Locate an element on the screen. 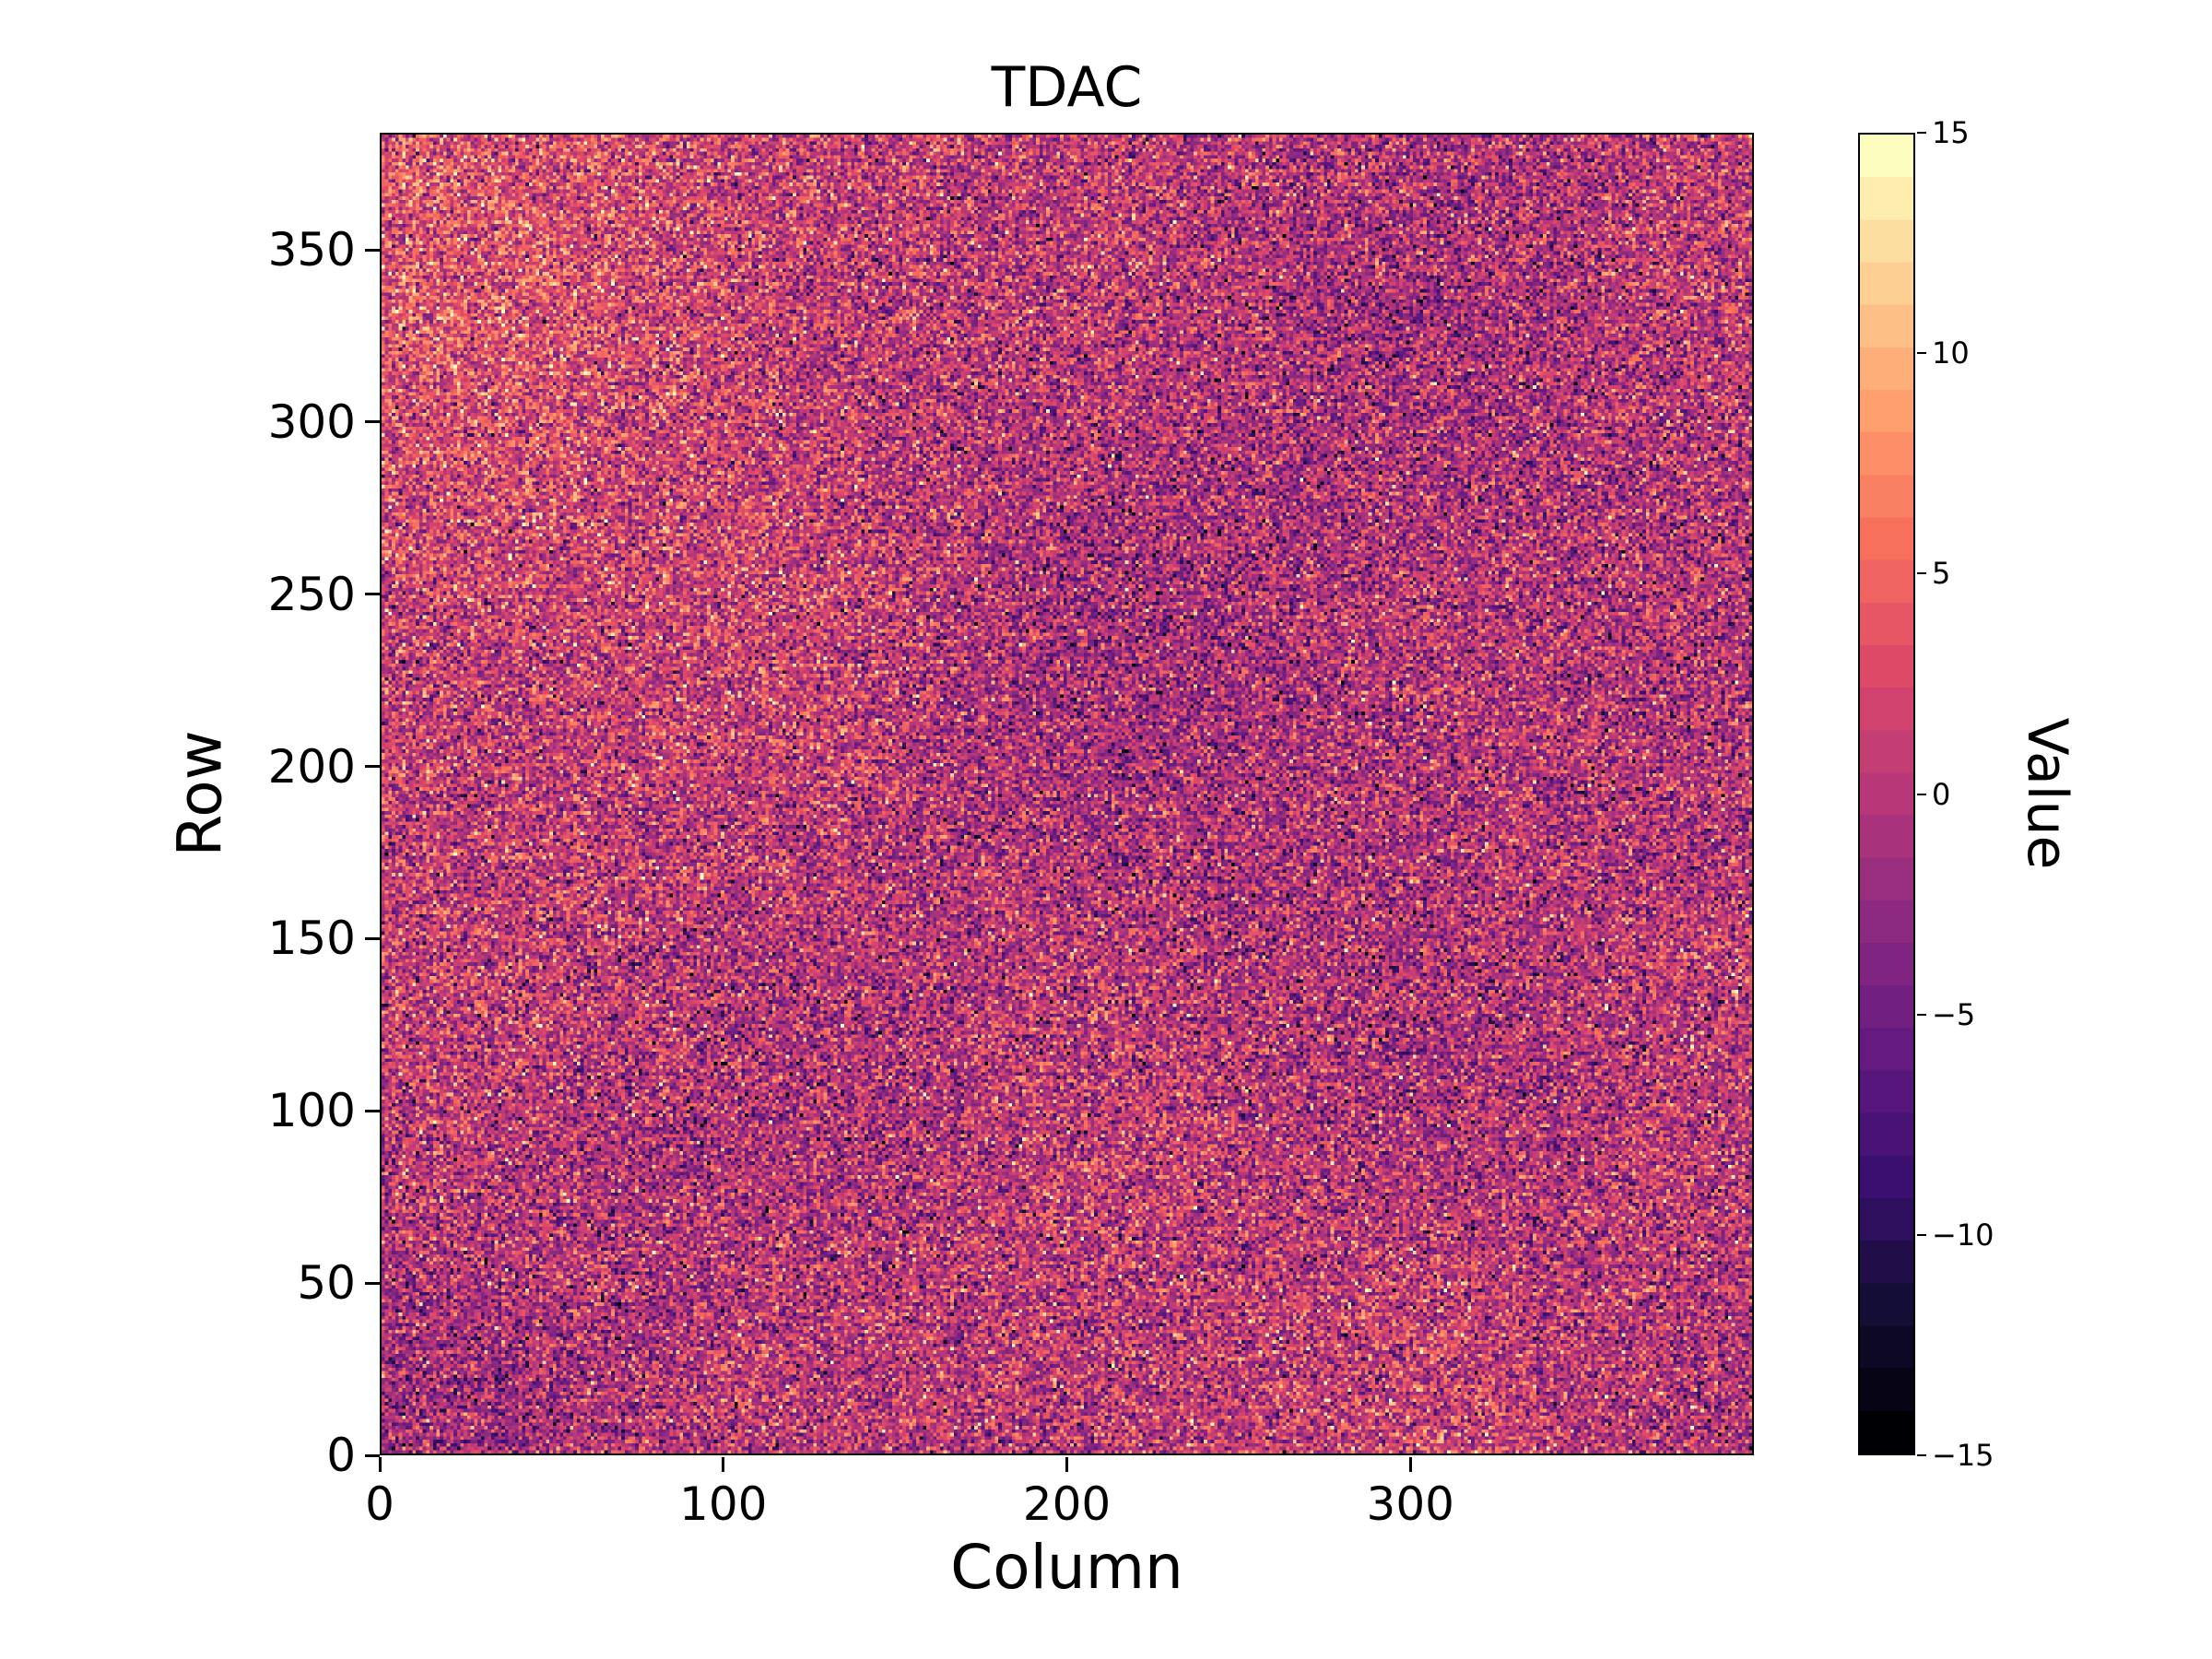  y-tick-label: 150 is located at coordinates (311, 939).